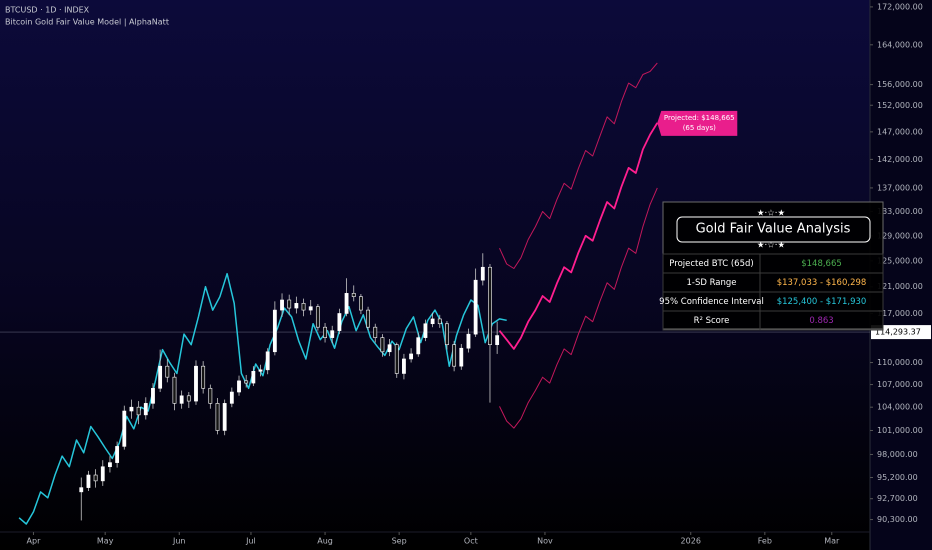 This screenshot has height=550, width=932. I want to click on y-tick-label: 152,000.00, so click(900, 105).